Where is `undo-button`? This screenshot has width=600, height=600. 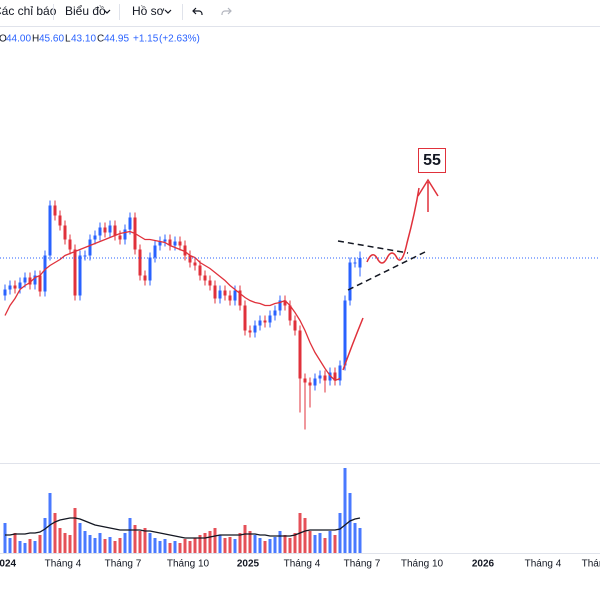
undo-button is located at coordinates (197, 11).